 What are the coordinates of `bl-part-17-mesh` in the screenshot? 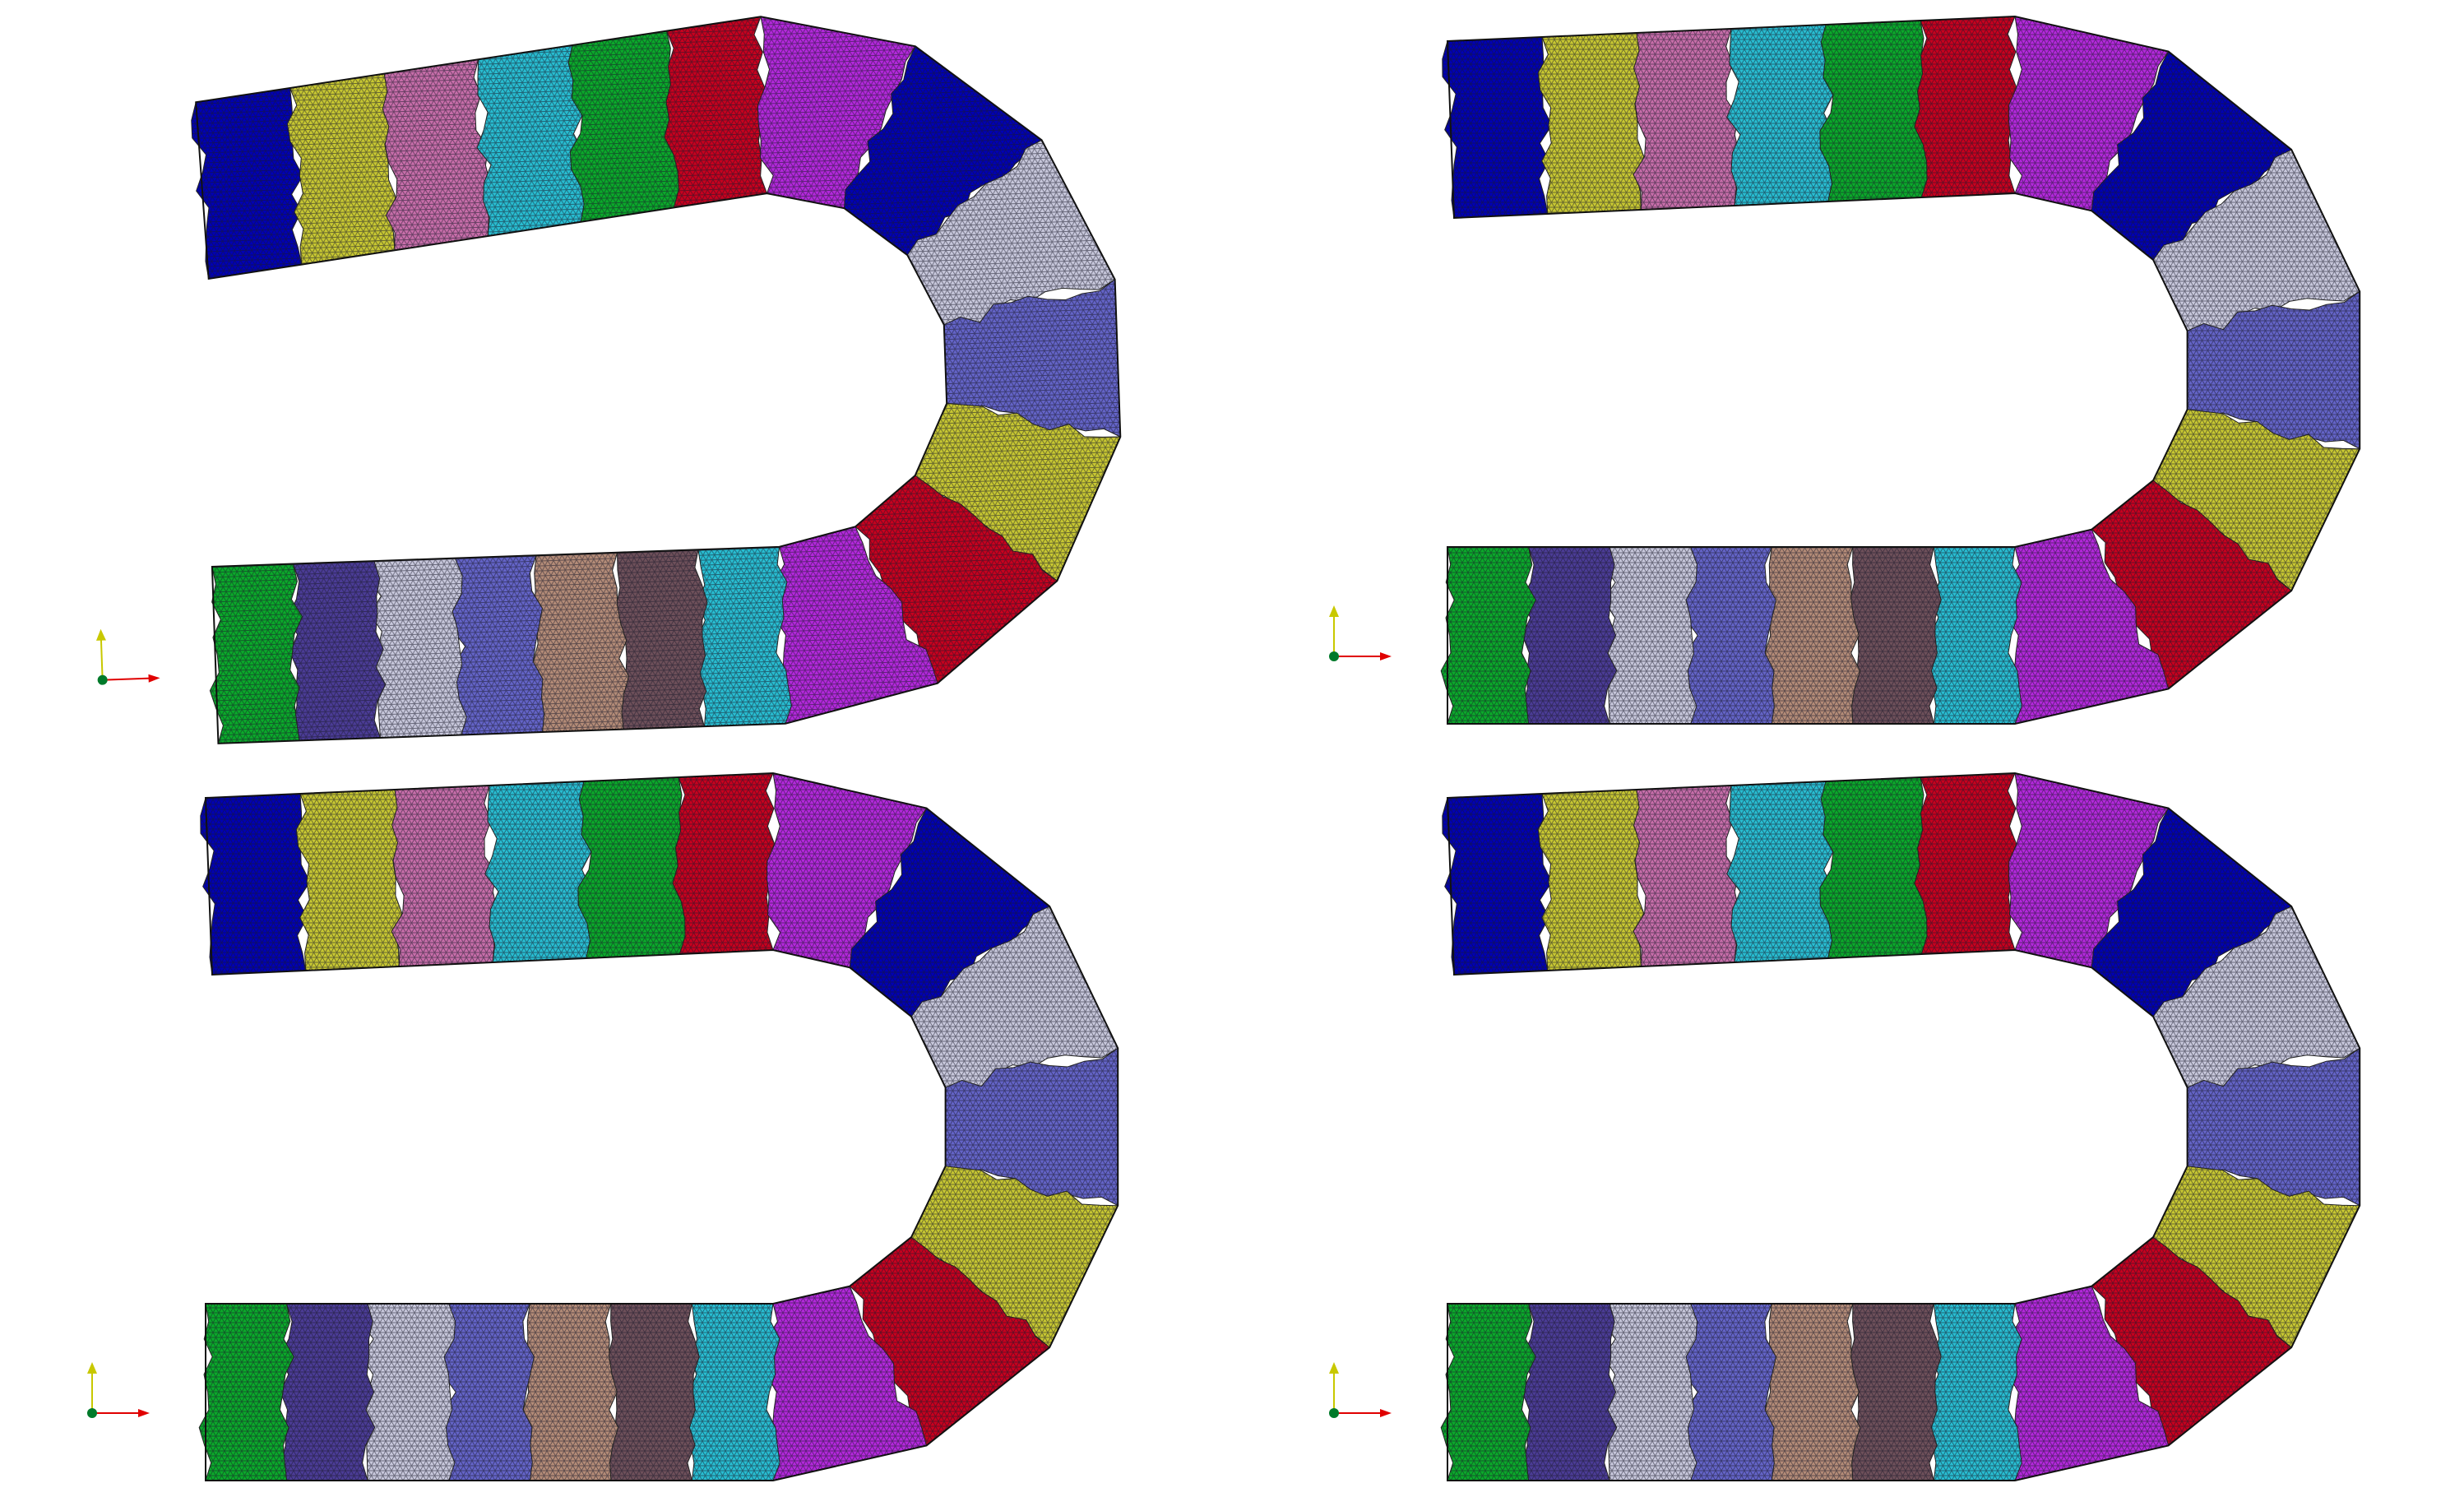 It's located at (488, 1392).